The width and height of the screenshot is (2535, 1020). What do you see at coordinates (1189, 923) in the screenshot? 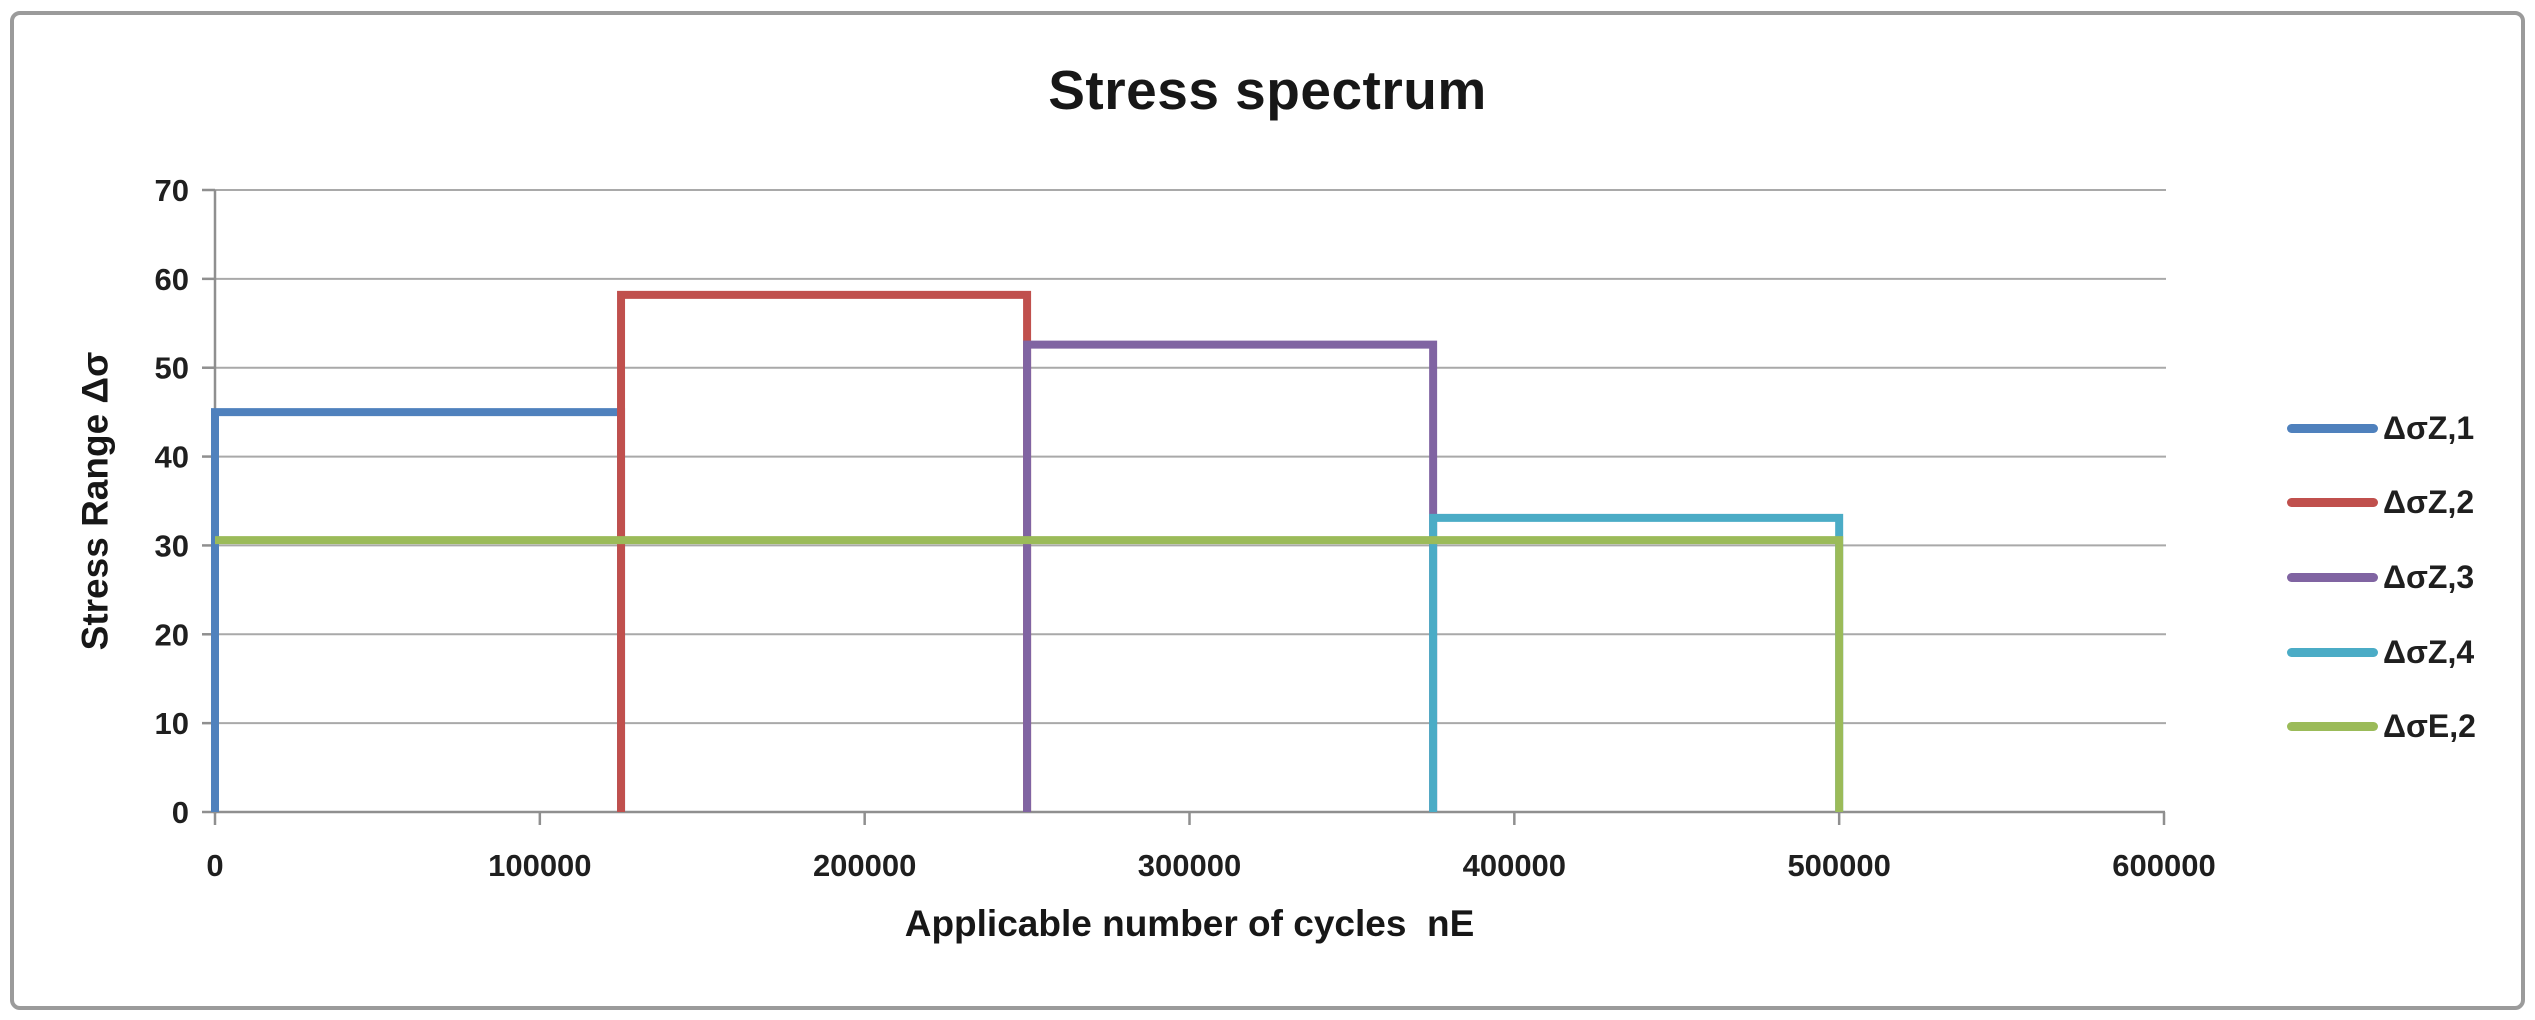
I see `x-axis-title: Applicable number of cycles nE` at bounding box center [1189, 923].